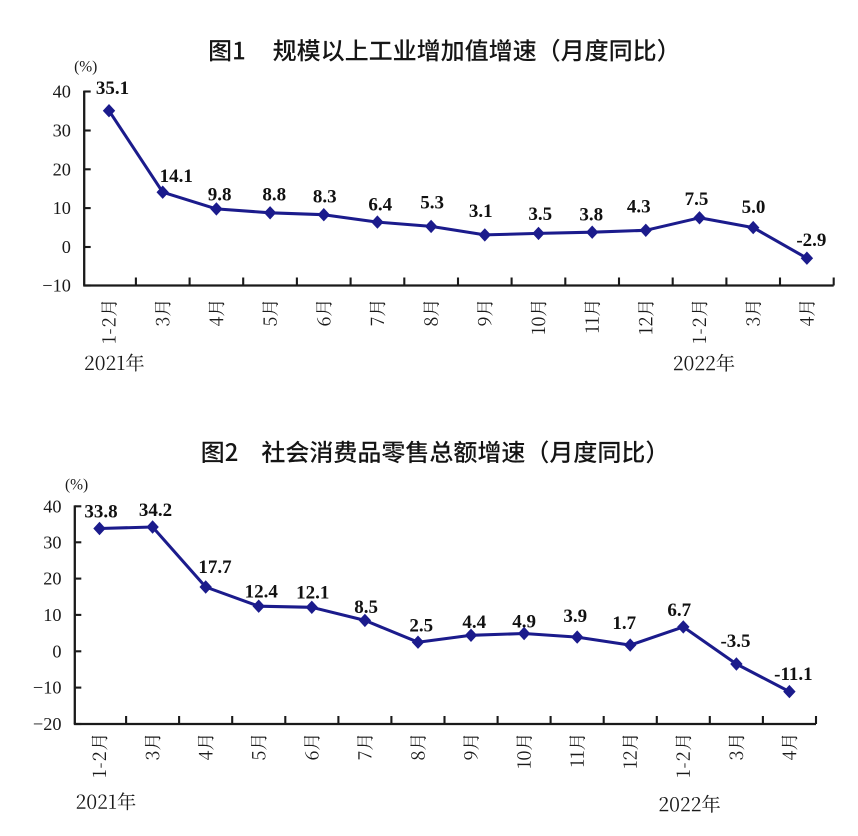  Describe the element at coordinates (793, 674) in the screenshot. I see `svg-text: -11.1` at that location.